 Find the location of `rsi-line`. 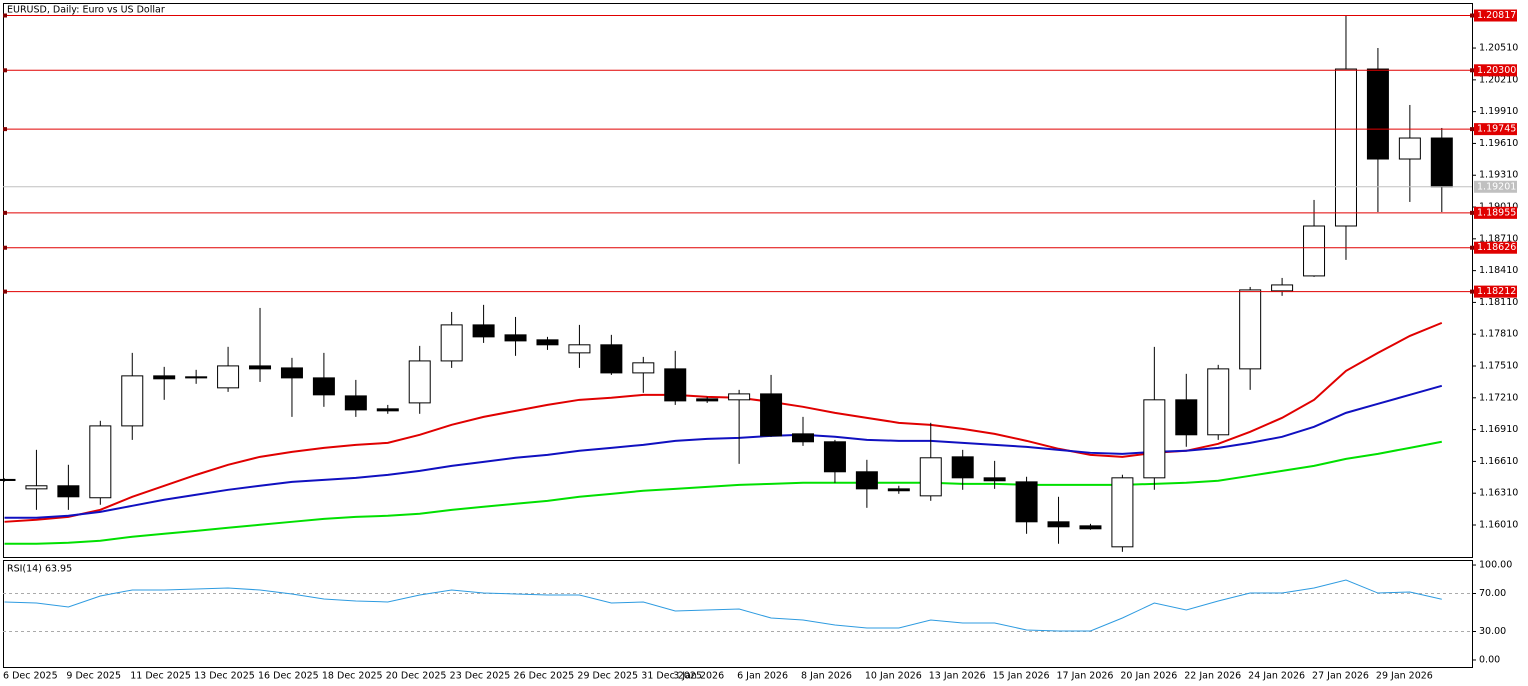

rsi-line is located at coordinates (723, 605).